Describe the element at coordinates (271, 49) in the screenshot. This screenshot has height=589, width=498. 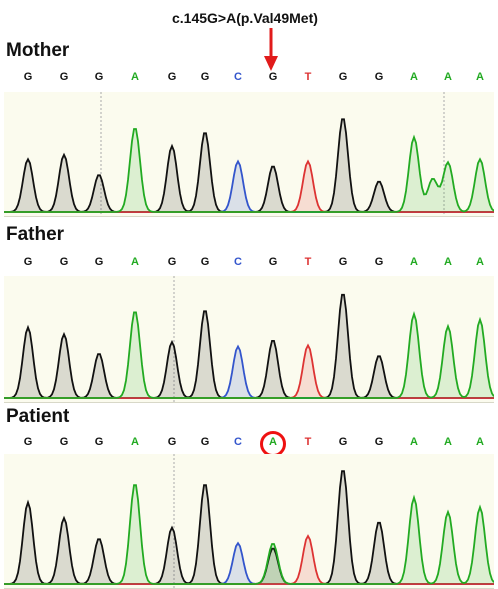
I see `down-arrow-icon` at that location.